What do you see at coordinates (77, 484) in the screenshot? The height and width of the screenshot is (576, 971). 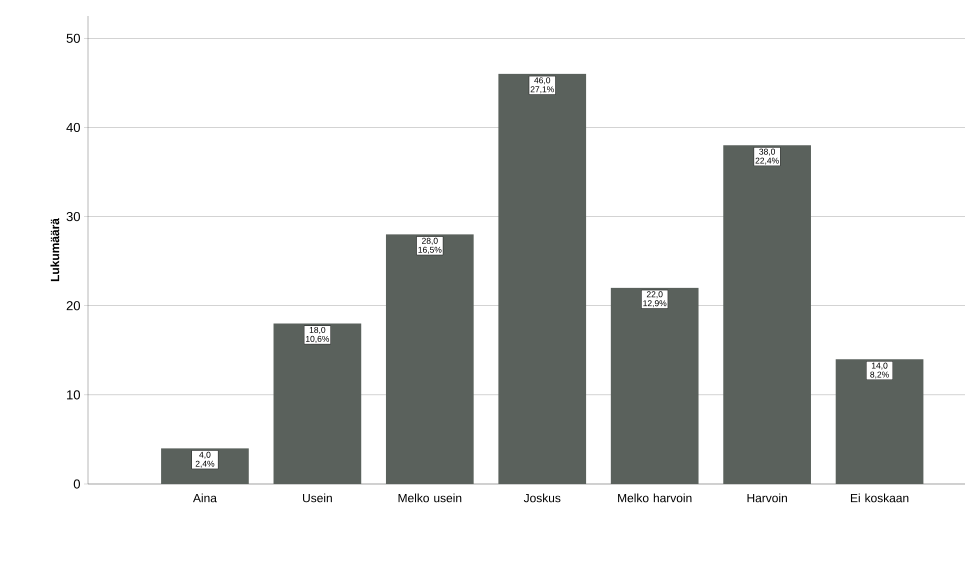 I see `y-tick-label: 0` at bounding box center [77, 484].